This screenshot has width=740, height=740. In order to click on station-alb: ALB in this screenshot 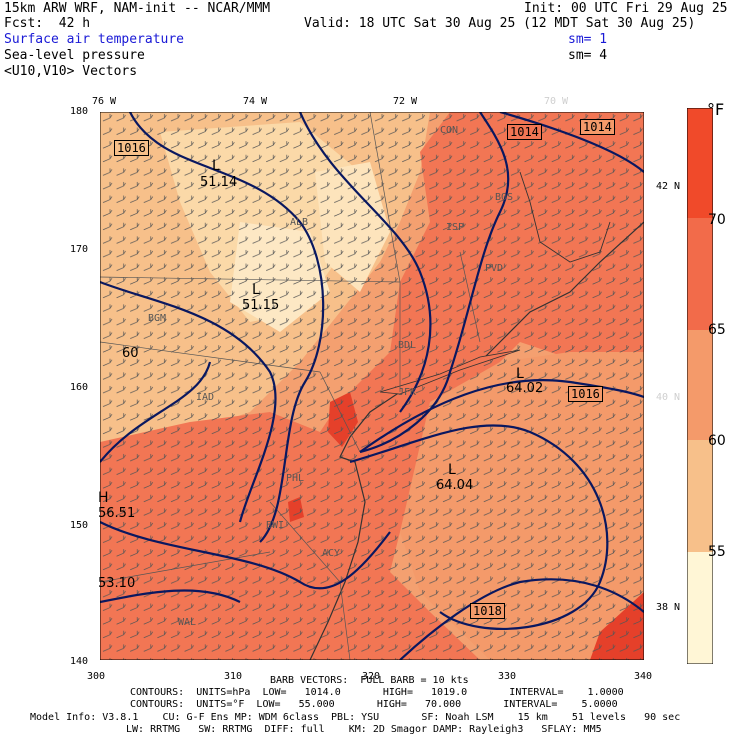, I will do `click(299, 222)`.